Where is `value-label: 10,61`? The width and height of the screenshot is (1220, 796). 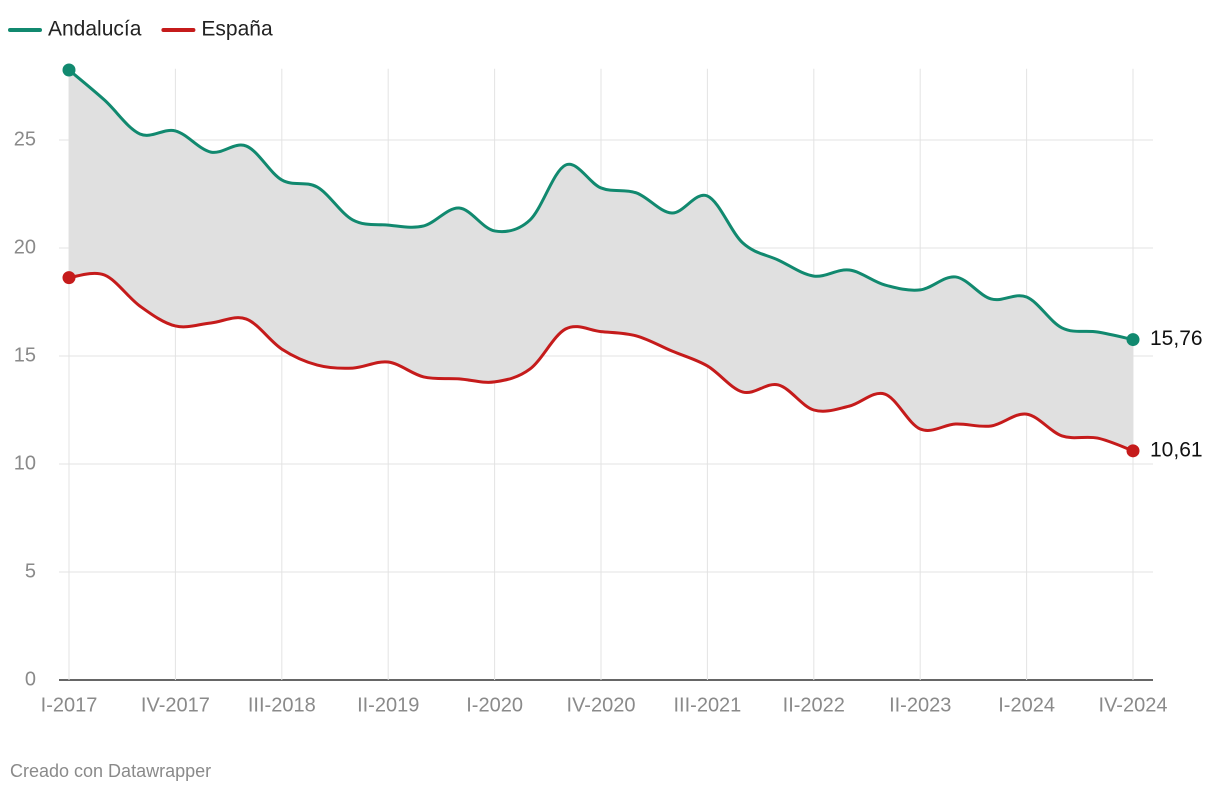 value-label: 10,61 is located at coordinates (1176, 449).